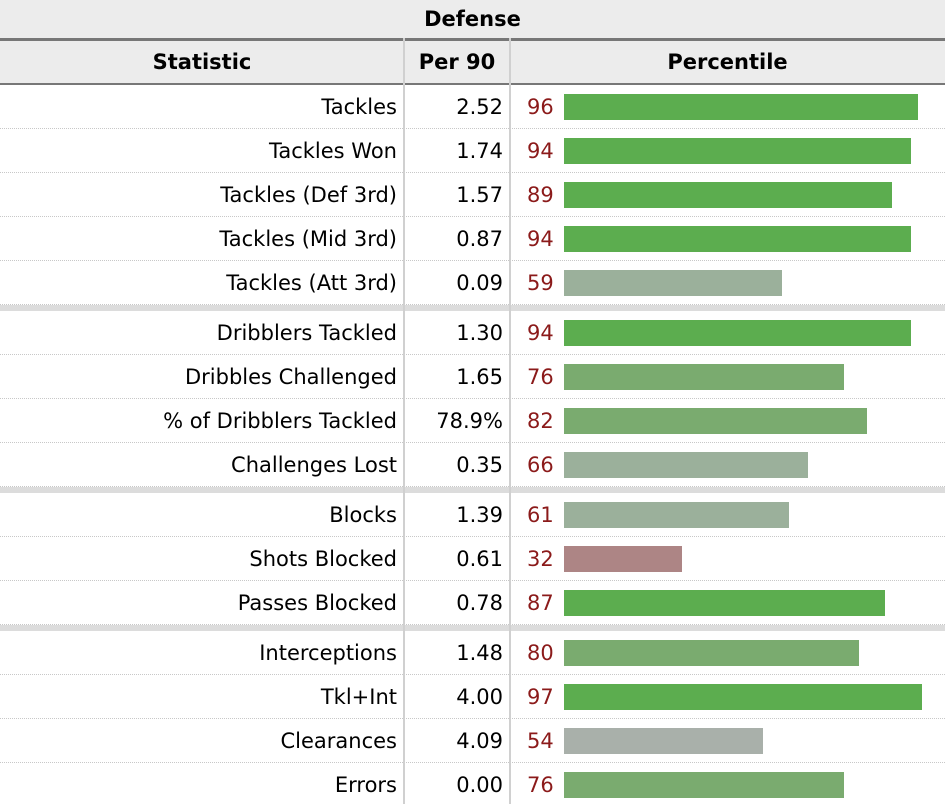 The height and width of the screenshot is (804, 945). I want to click on percentile-value: 32, so click(540, 559).